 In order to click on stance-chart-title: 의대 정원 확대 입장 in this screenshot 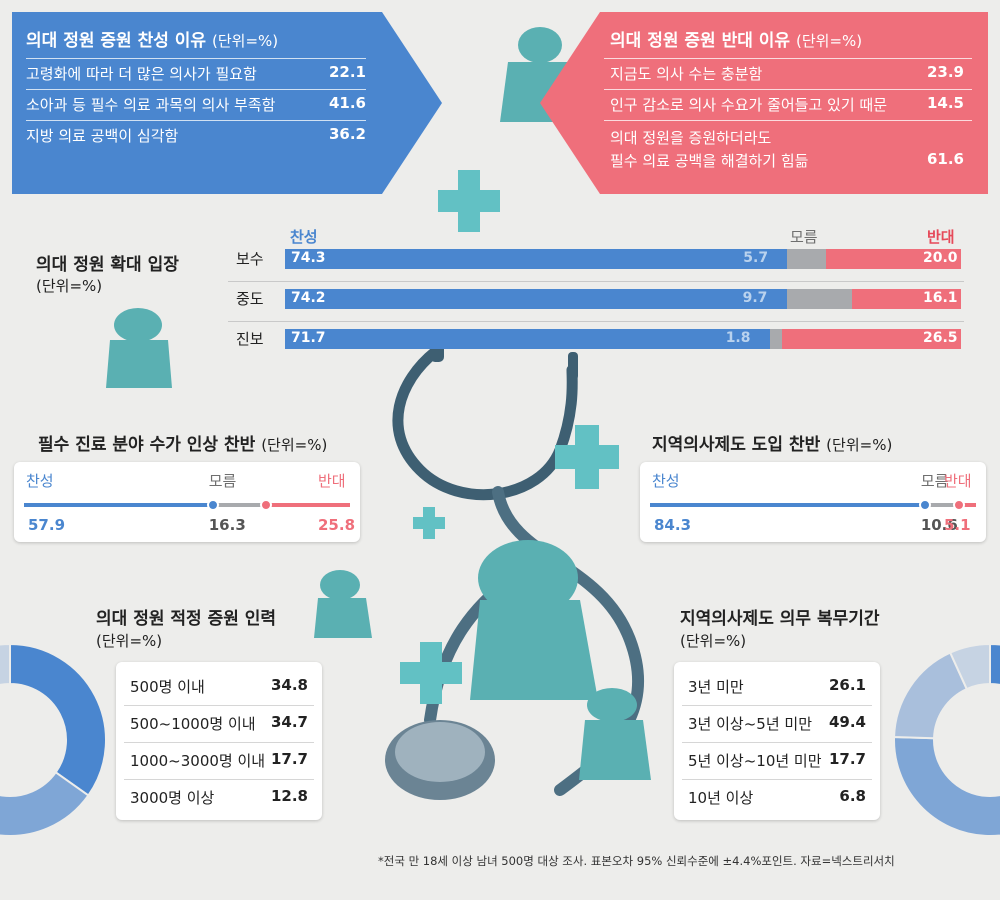, I will do `click(107, 265)`.